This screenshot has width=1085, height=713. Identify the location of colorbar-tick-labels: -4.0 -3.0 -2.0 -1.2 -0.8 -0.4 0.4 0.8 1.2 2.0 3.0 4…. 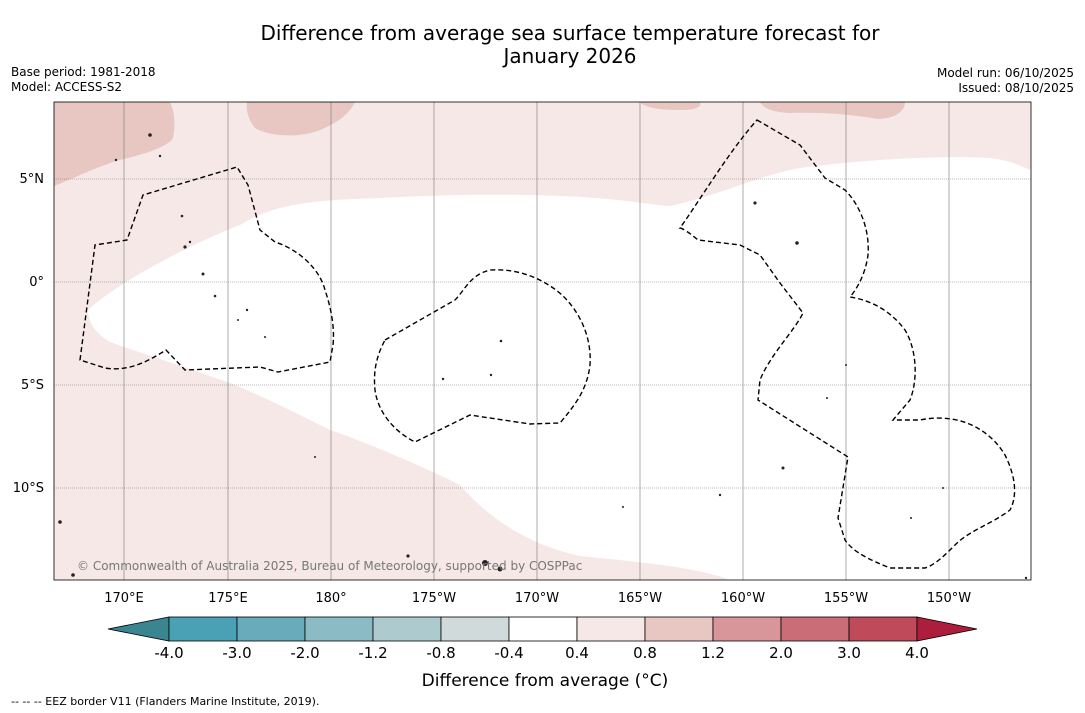
(541, 653).